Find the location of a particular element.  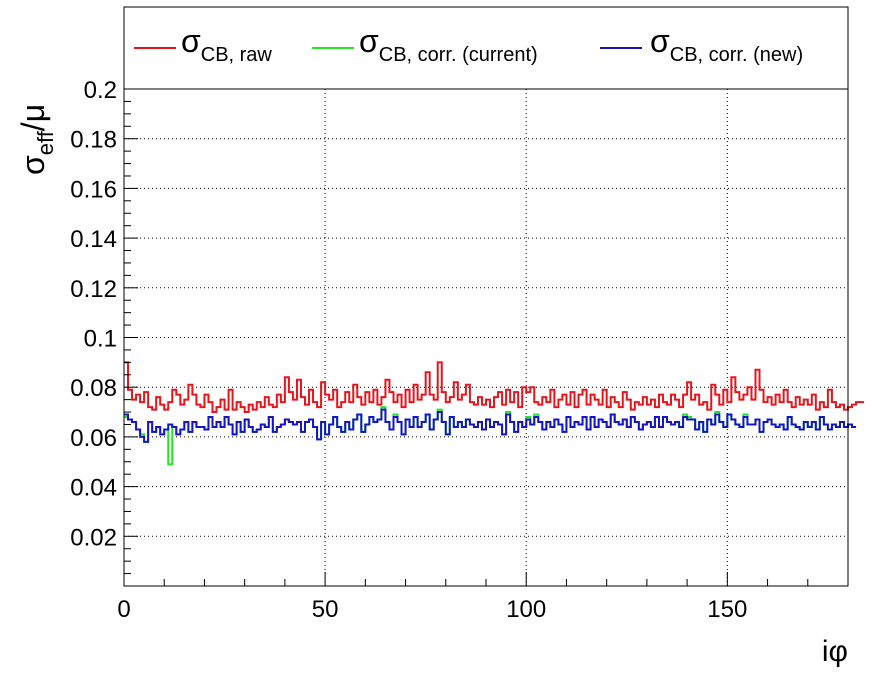

y-axis-title-tail: /μ is located at coordinates (33, 117).